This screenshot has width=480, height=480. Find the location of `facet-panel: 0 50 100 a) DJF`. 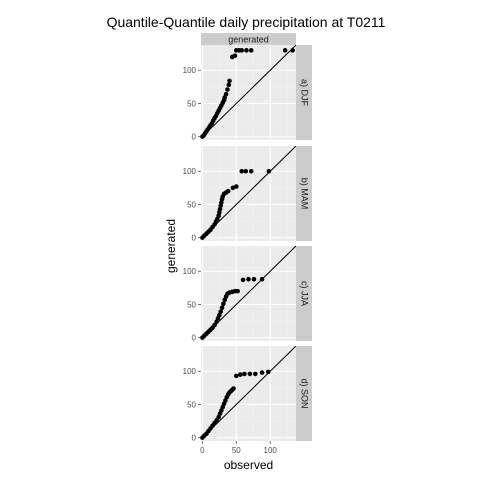

facet-panel: 0 50 100 a) DJF is located at coordinates (247, 93).